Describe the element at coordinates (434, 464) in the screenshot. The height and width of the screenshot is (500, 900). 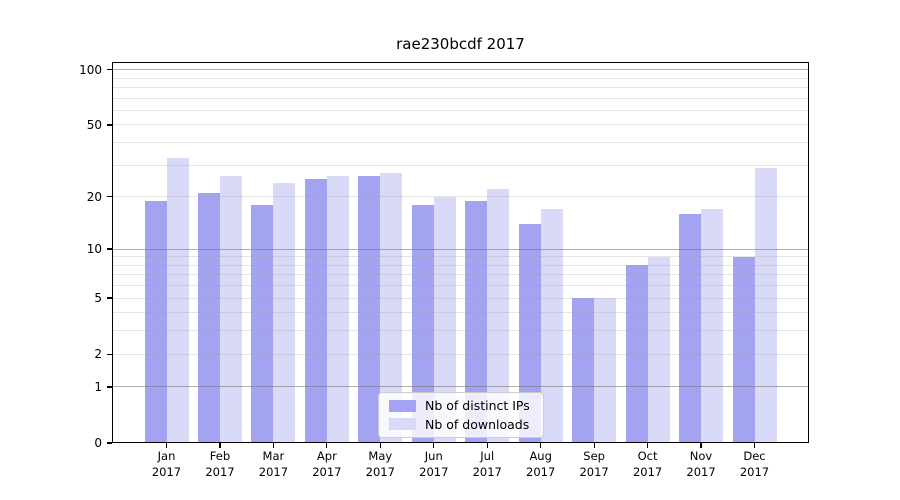
I see `x-tick-label-jun: Jun 2017` at that location.